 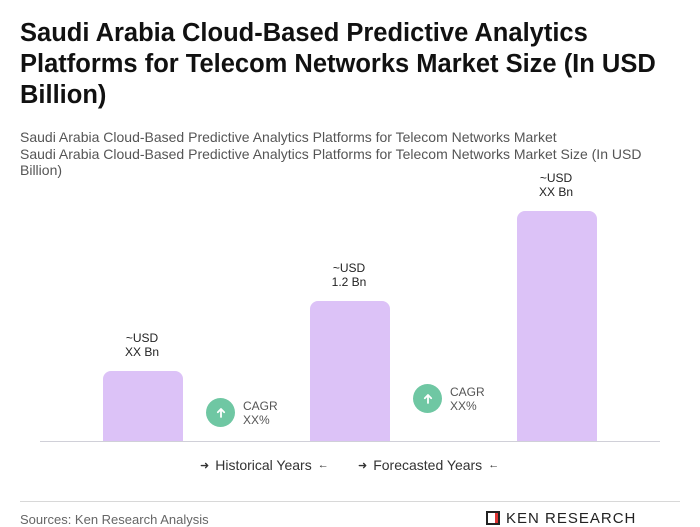 I want to click on bar-historical, so click(x=143, y=406).